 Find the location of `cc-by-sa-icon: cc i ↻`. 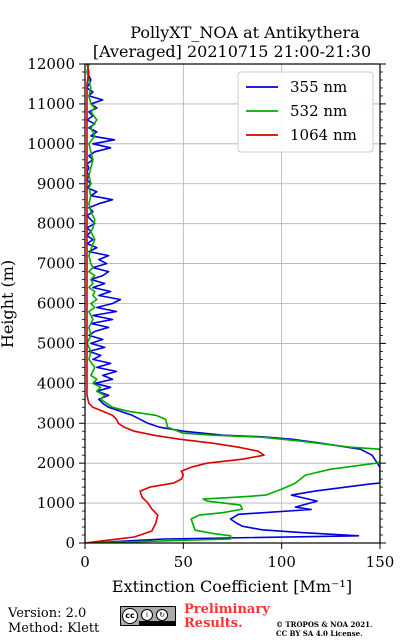

cc-by-sa-icon: cc i ↻ is located at coordinates (148, 616).